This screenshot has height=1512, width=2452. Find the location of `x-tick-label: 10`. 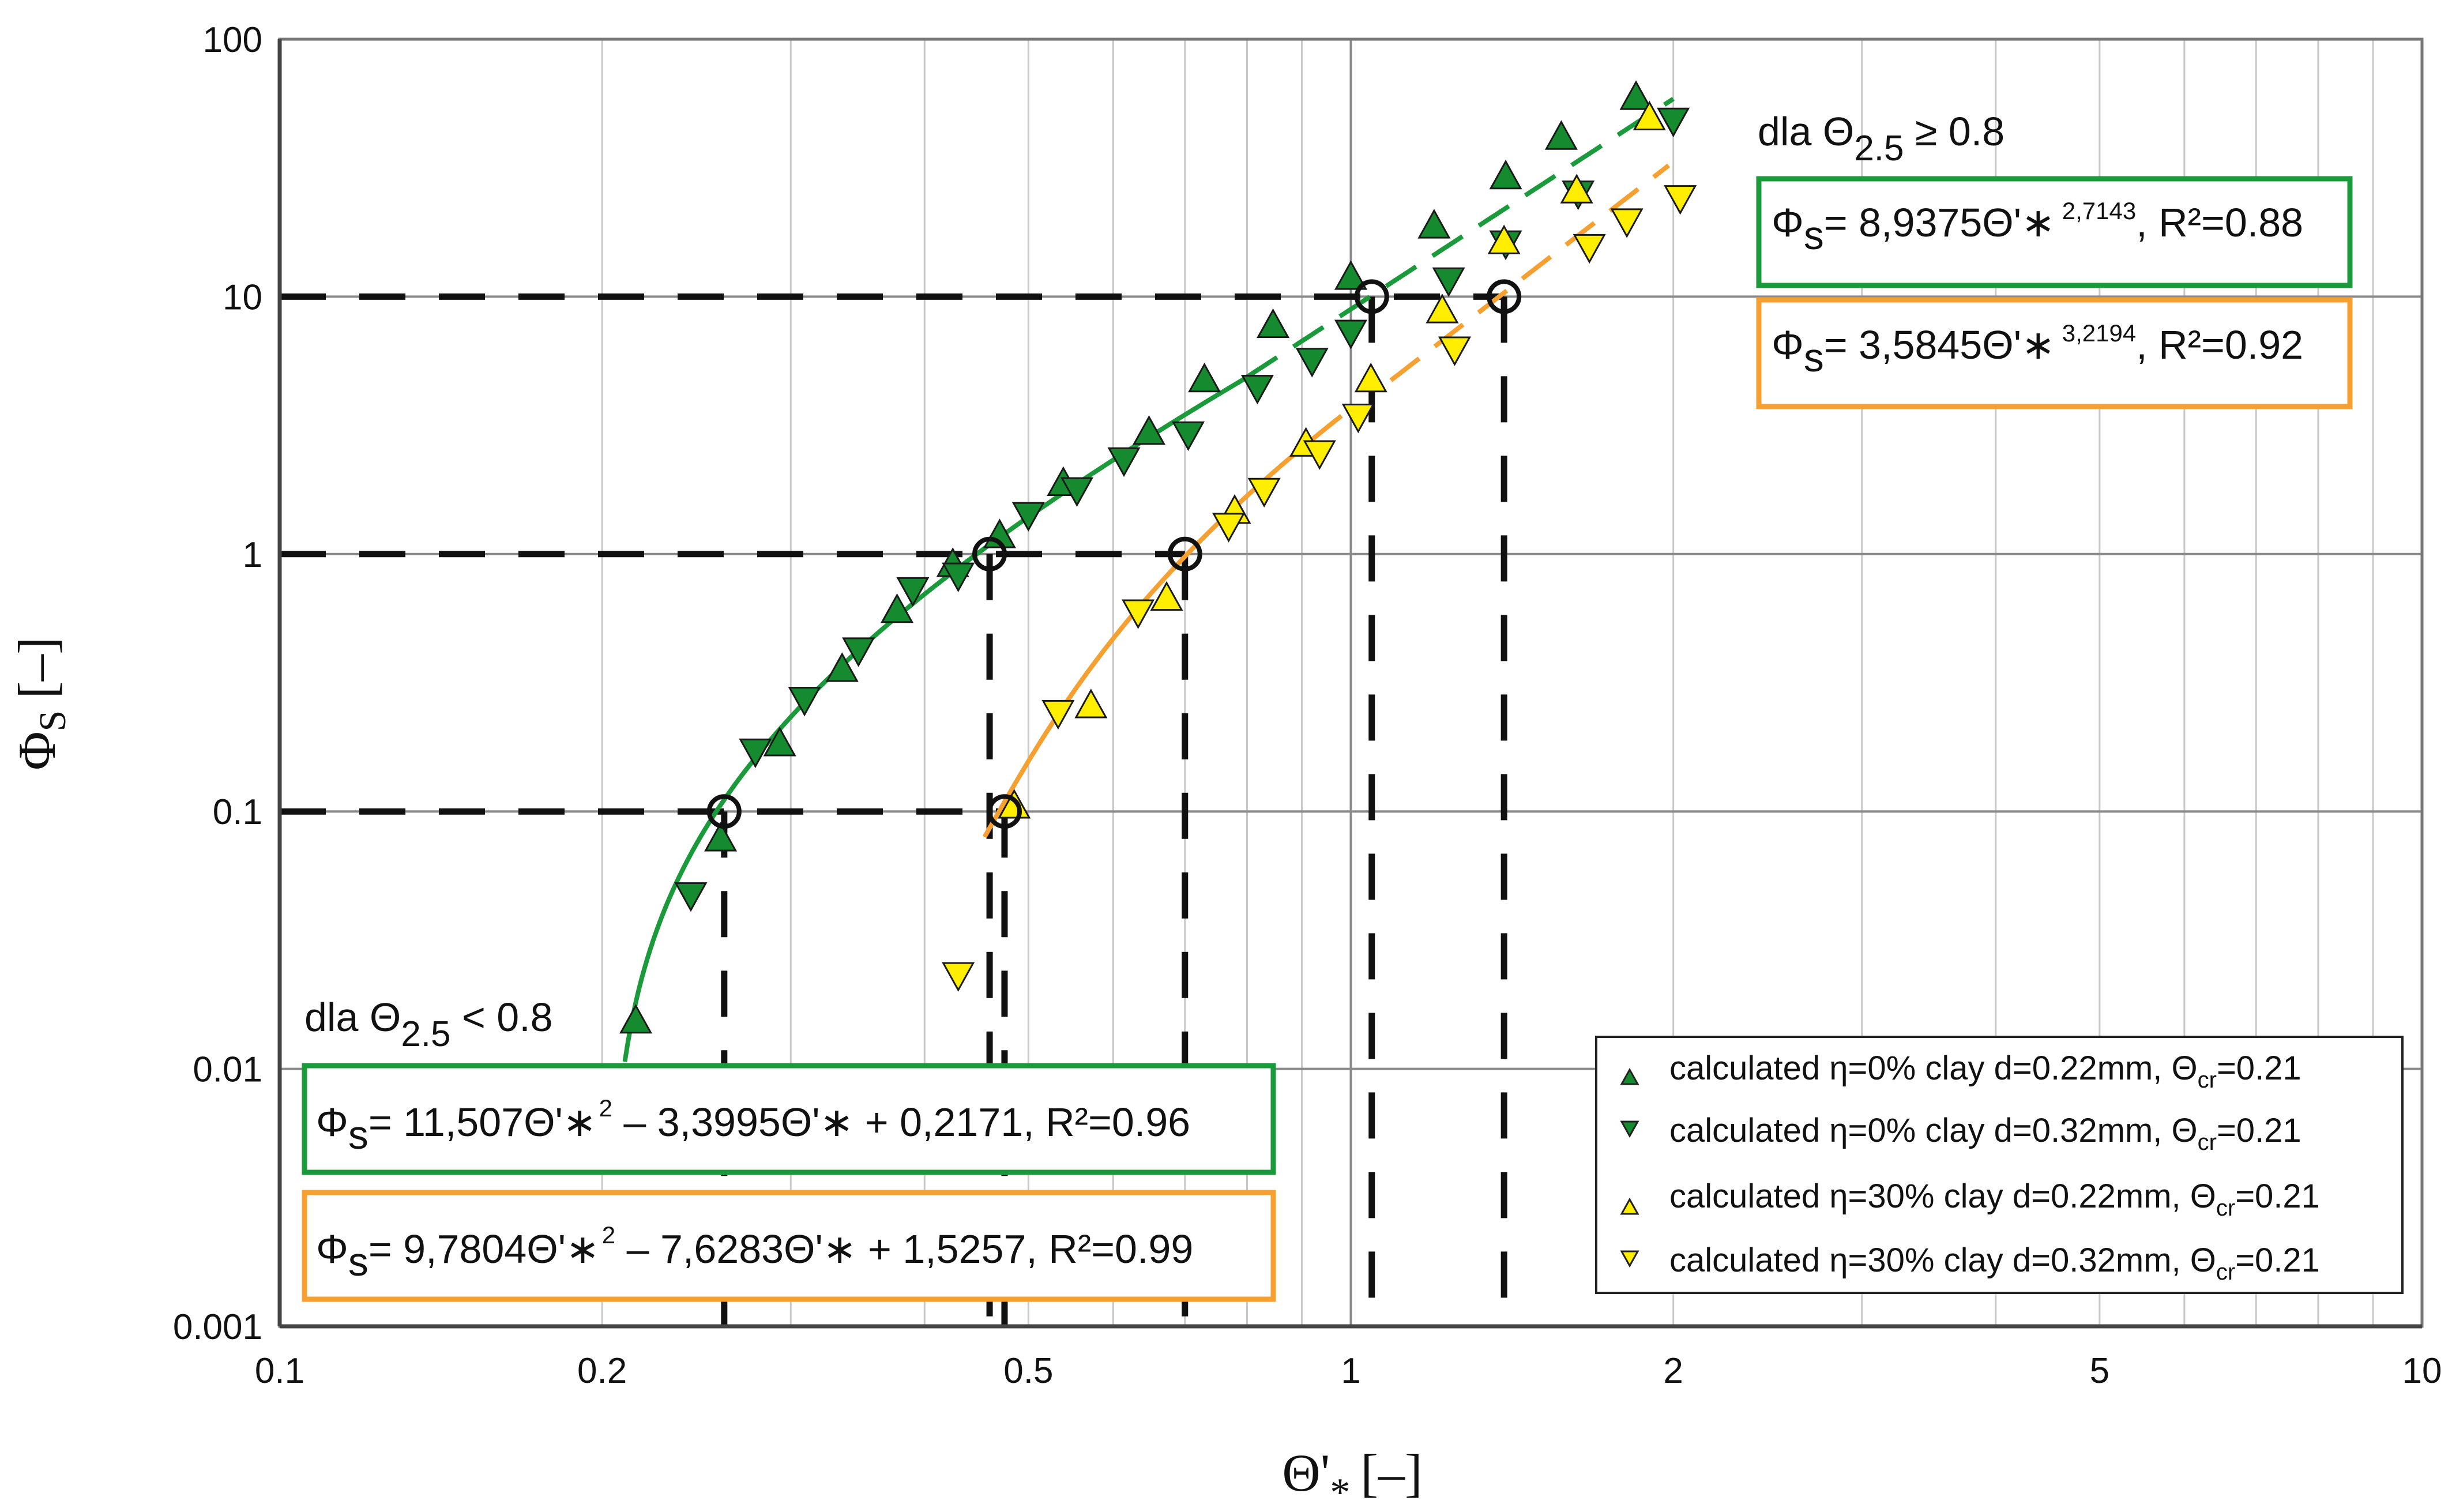

x-tick-label: 10 is located at coordinates (2422, 1371).